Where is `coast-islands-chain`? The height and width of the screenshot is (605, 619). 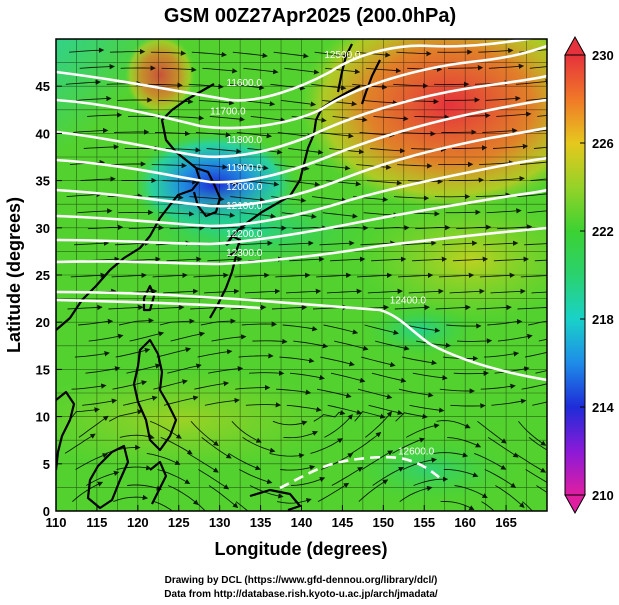
coast-islands-chain is located at coordinates (223, 287).